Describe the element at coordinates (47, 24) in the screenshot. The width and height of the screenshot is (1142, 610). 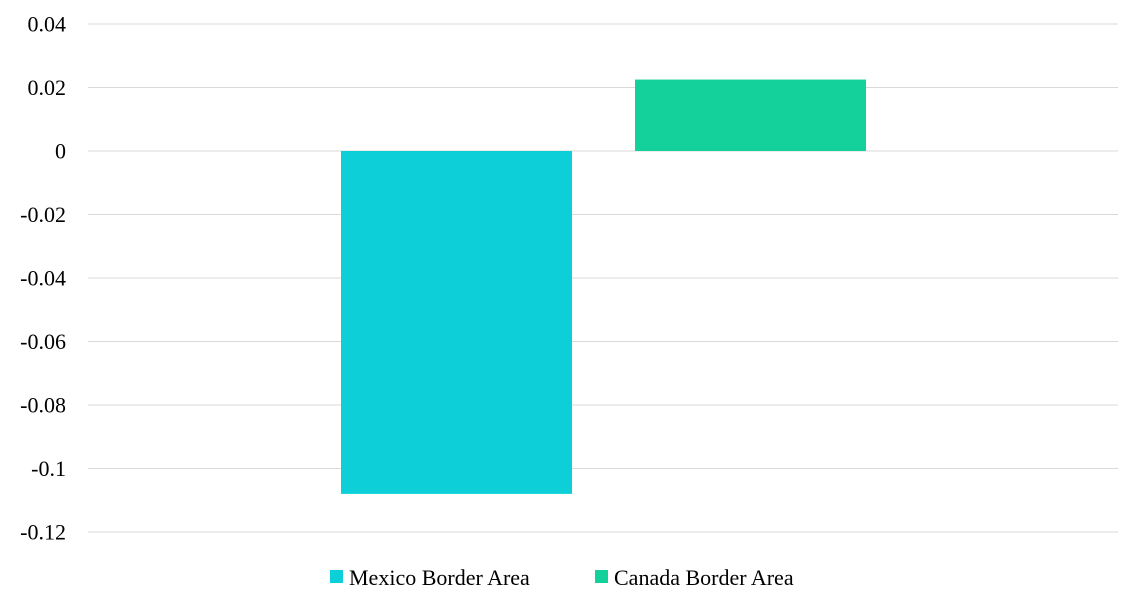
I see `y-tick-label: 0.04` at that location.